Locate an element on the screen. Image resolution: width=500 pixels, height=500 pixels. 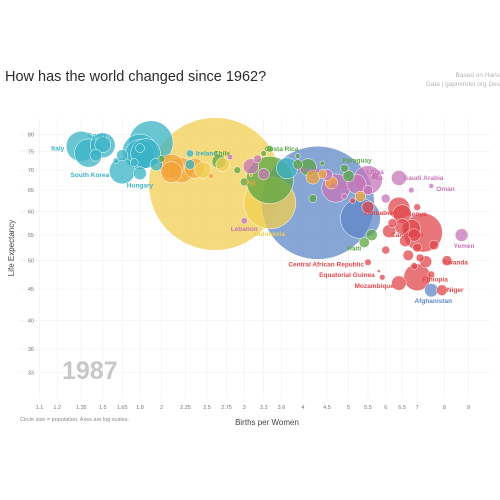
country-label: Iran is located at coordinates (377, 178).